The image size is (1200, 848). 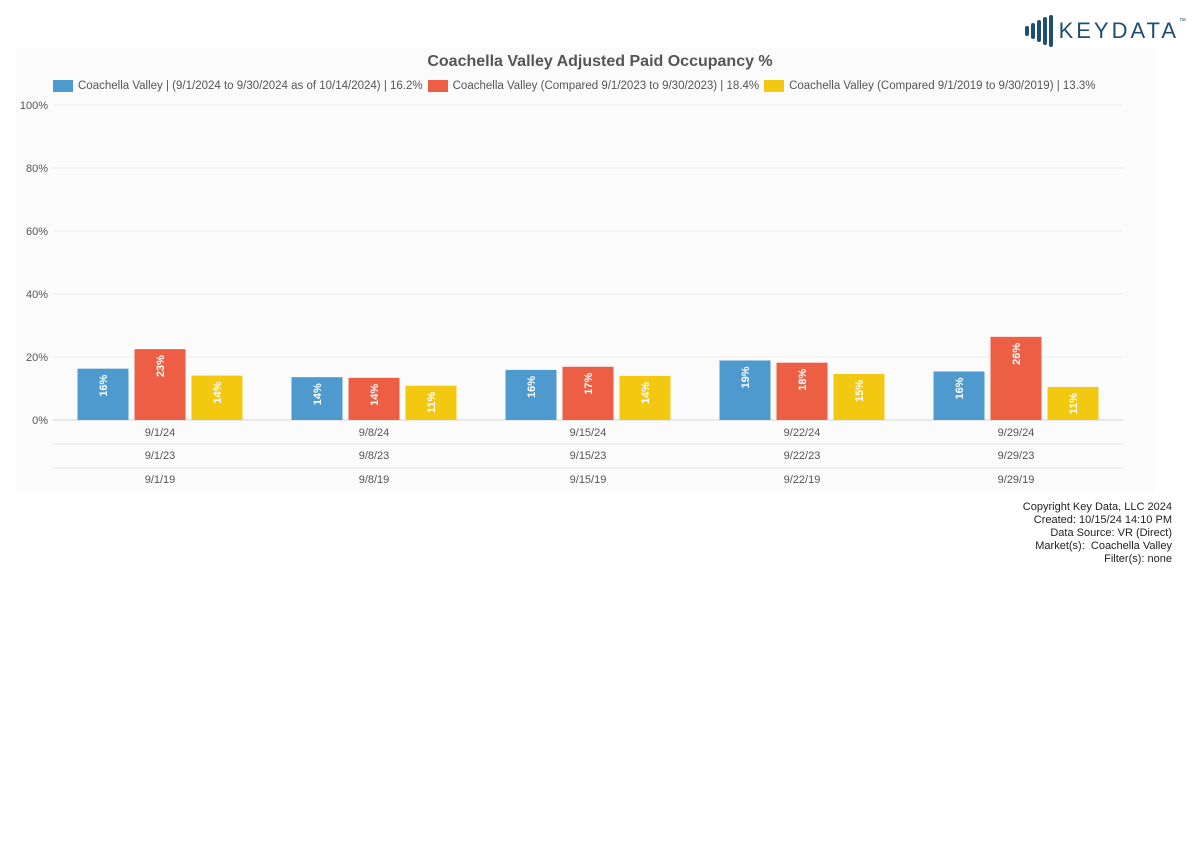 I want to click on x-tick-label: 9/8/23, so click(x=374, y=456).